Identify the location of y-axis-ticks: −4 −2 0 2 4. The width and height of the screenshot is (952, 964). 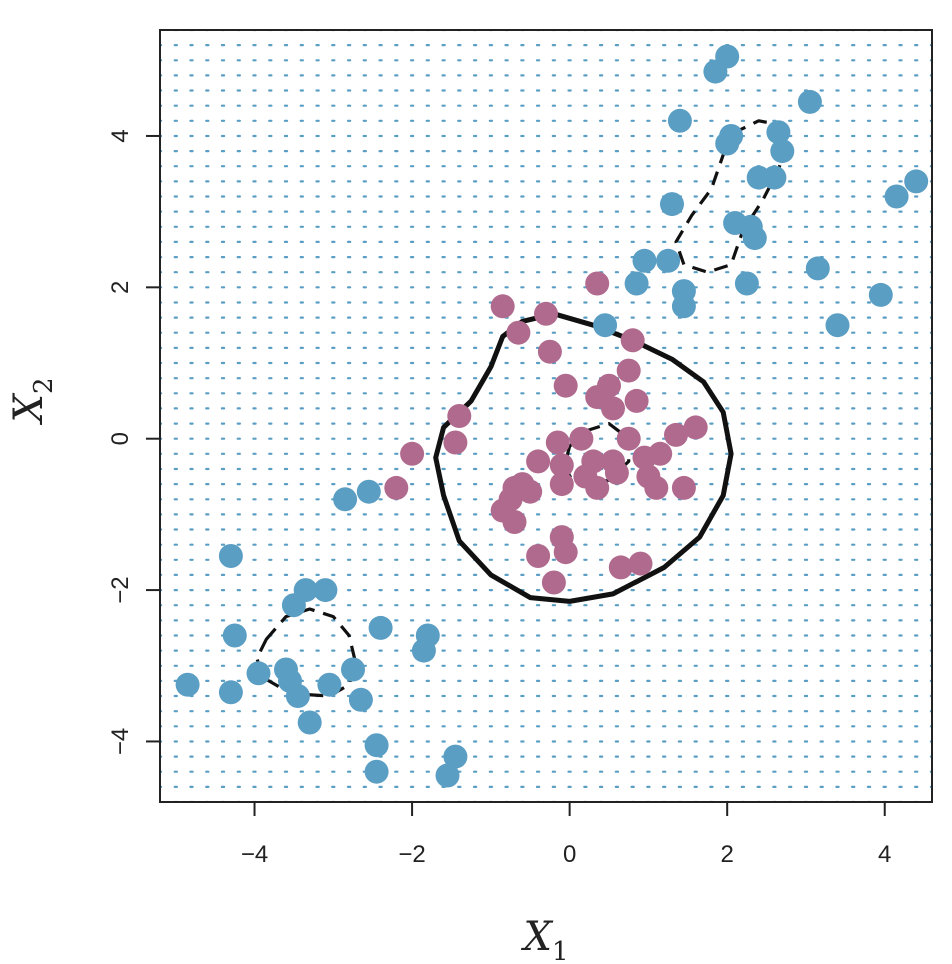
(133, 442).